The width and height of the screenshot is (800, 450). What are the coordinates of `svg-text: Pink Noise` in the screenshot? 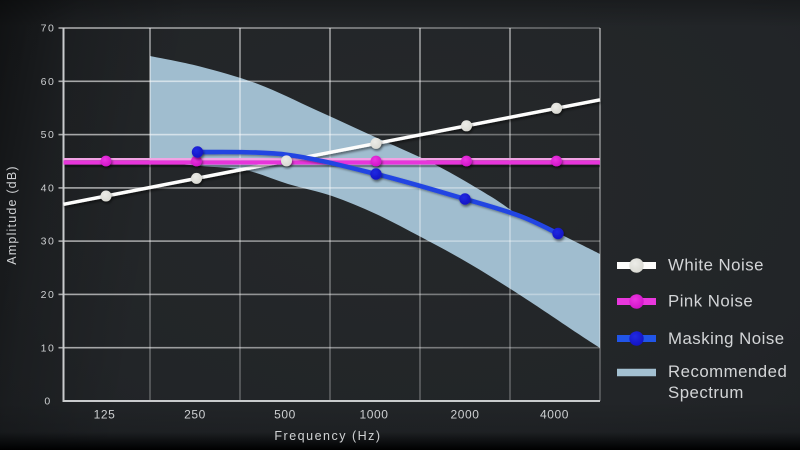 It's located at (710, 301).